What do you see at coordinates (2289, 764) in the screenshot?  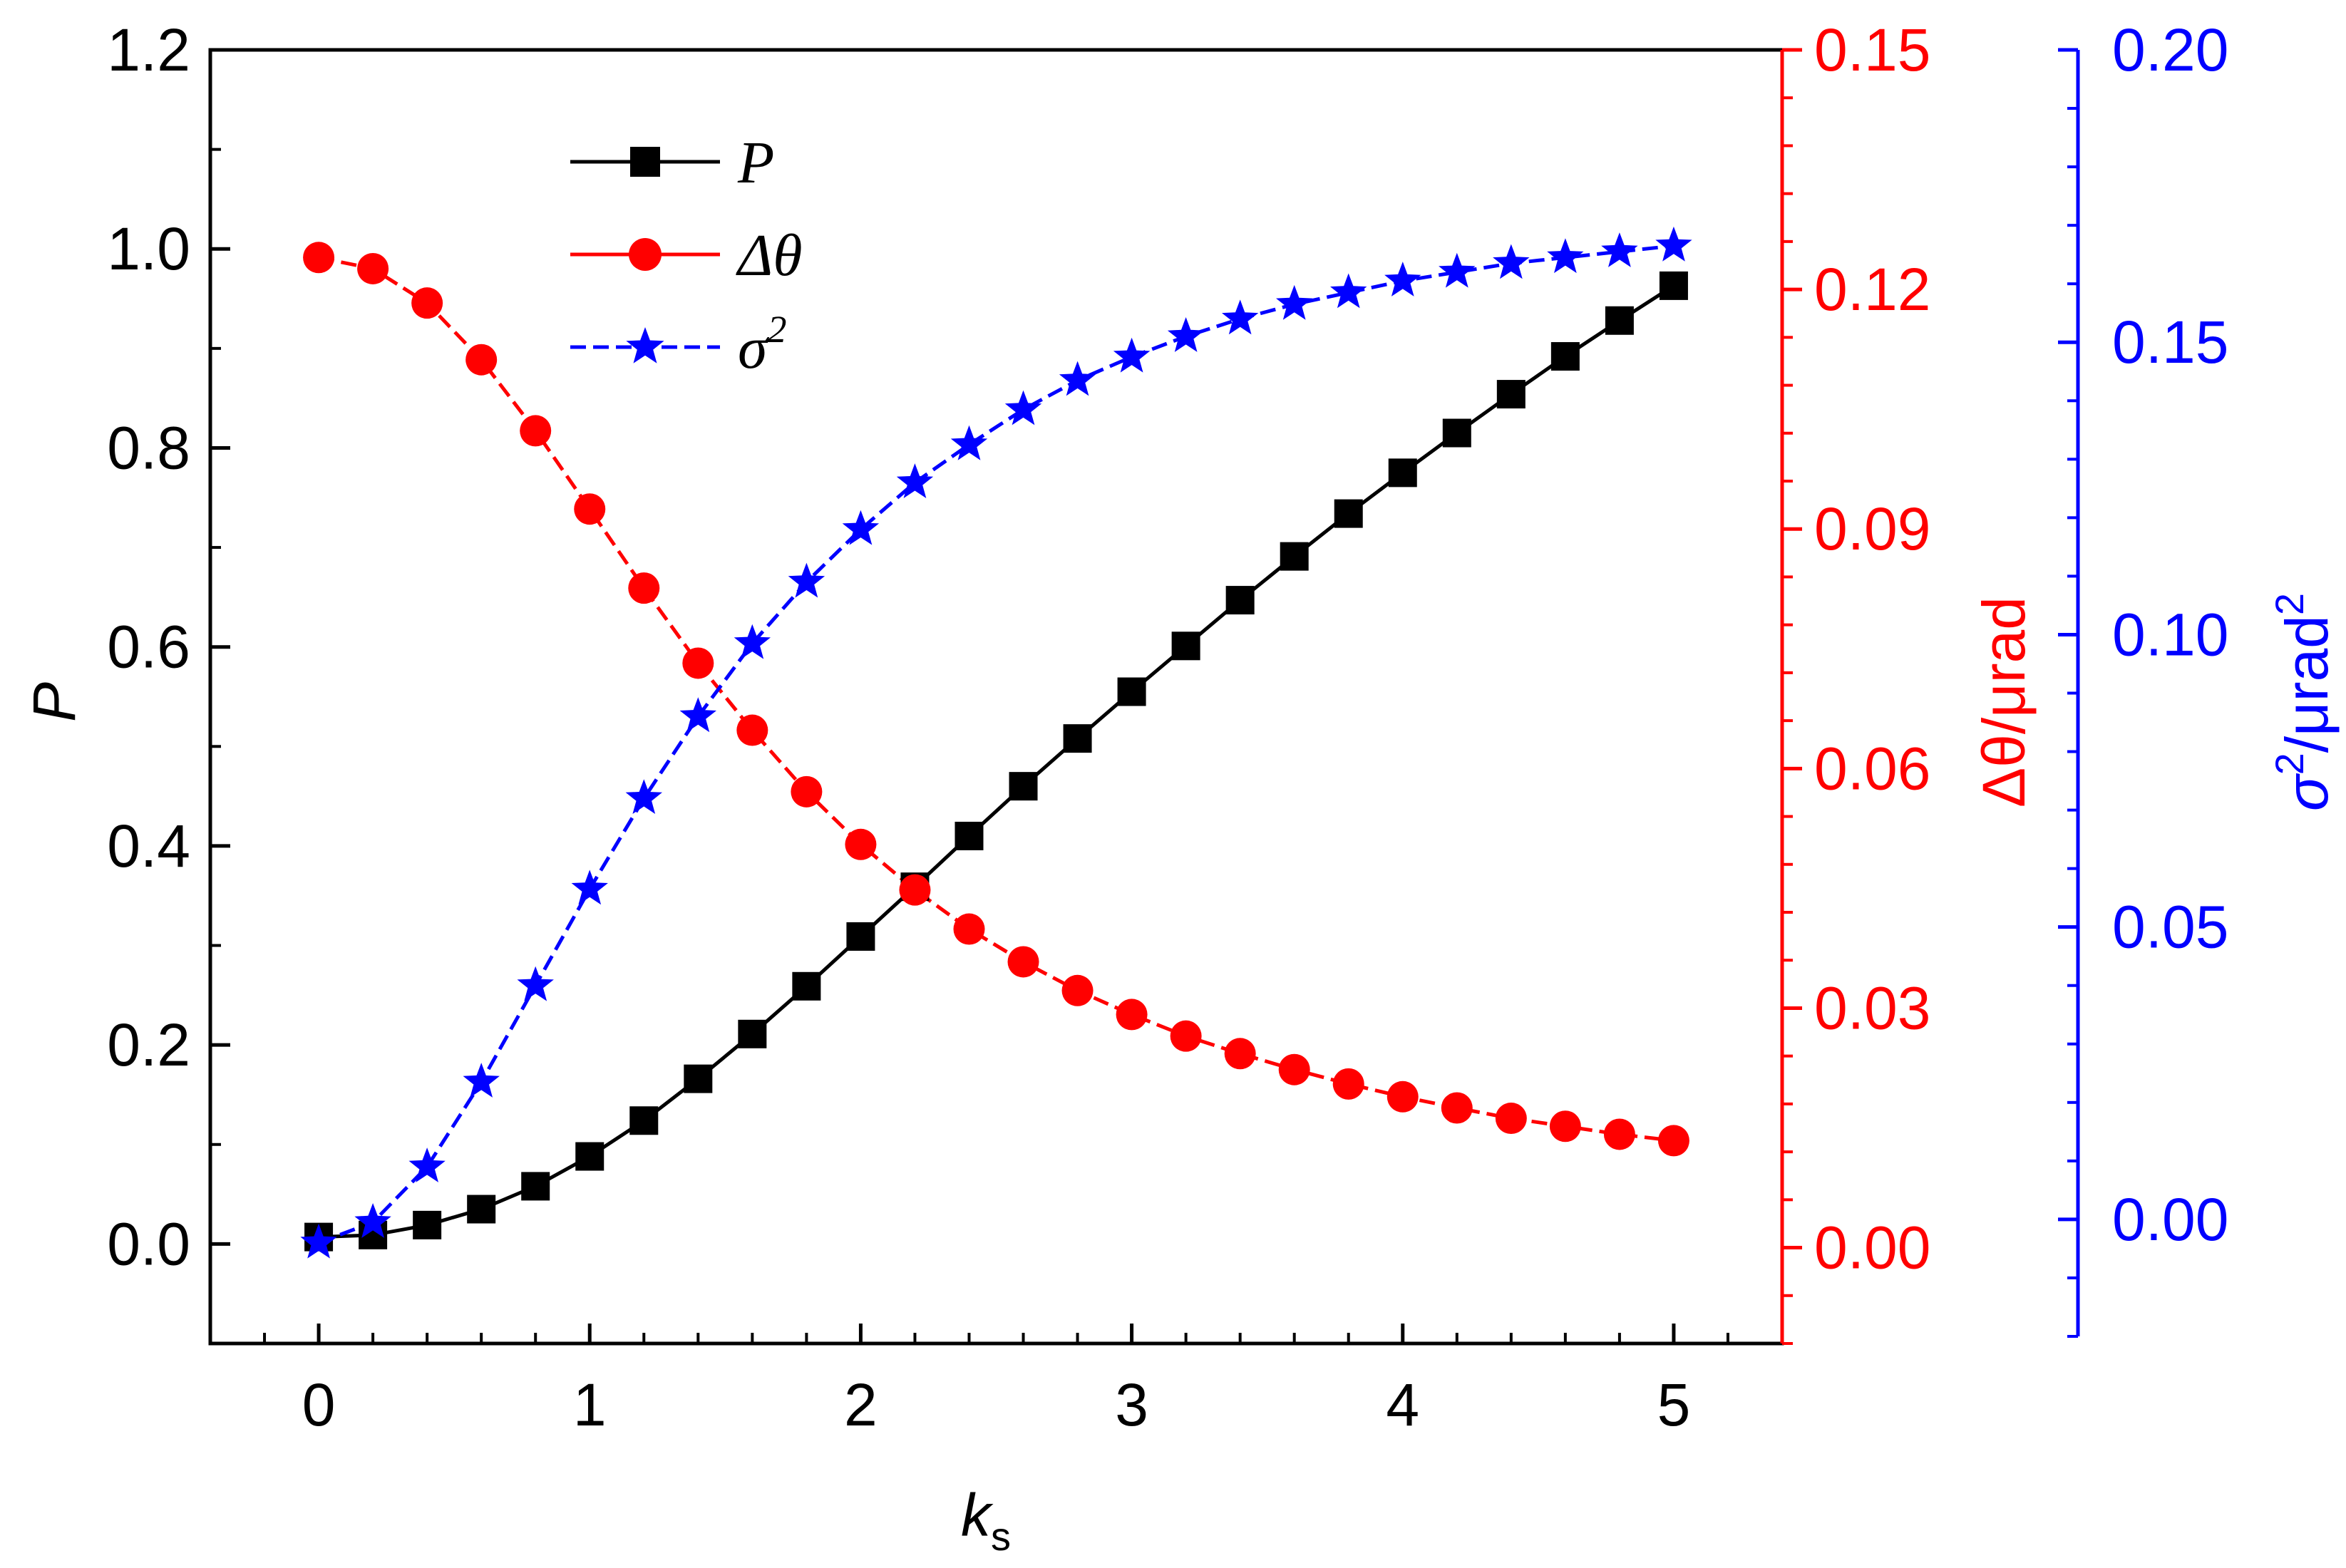 I see `right2-axis-title-sup: 2` at bounding box center [2289, 764].